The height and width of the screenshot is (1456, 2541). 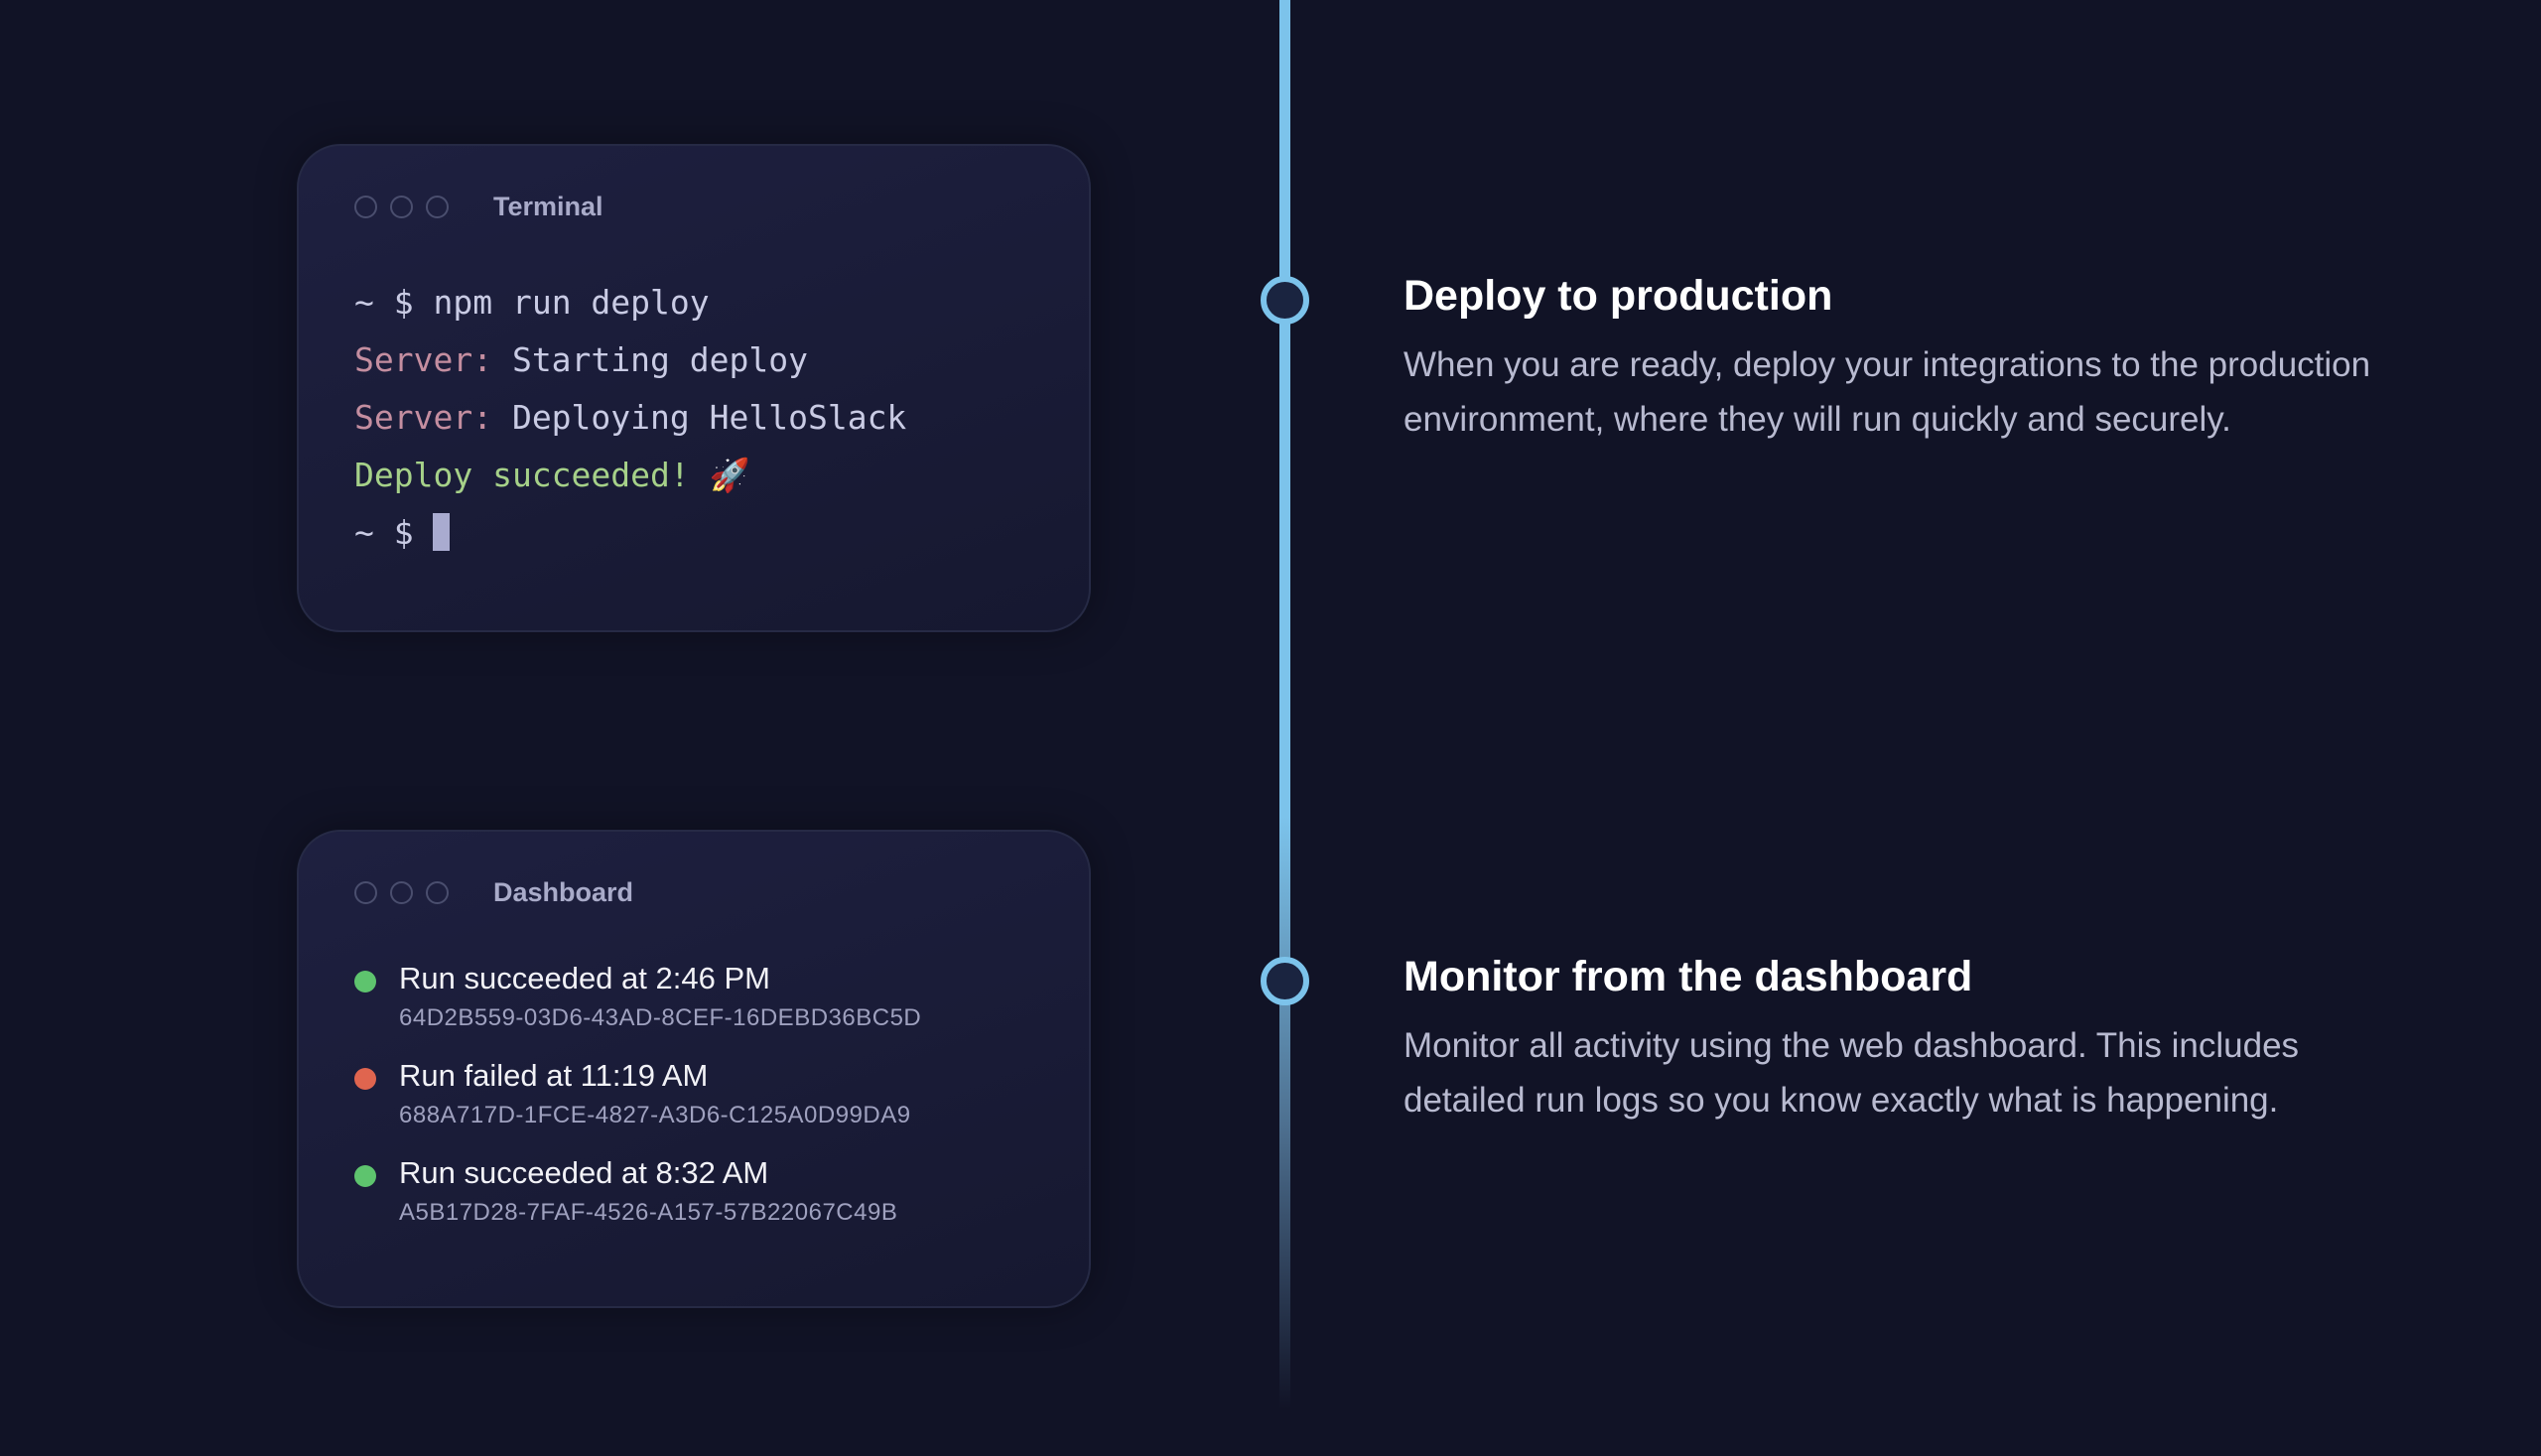 I want to click on cursor, so click(x=442, y=532).